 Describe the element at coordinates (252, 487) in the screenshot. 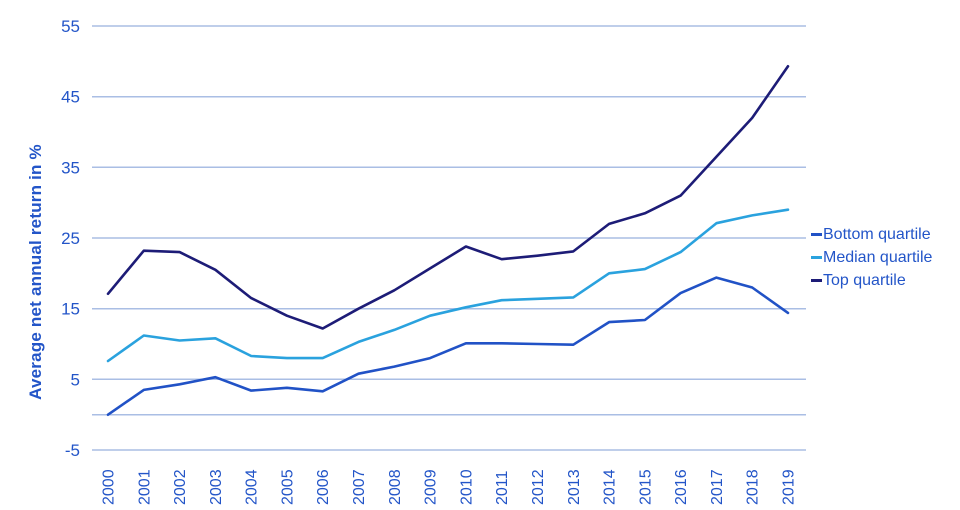

I see `x-tick-label: 2004` at that location.